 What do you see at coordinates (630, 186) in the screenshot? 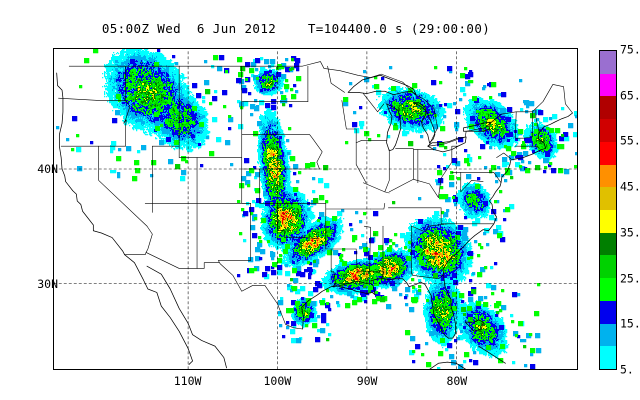
I see `colorbar-tick-45: 45.` at bounding box center [630, 186].